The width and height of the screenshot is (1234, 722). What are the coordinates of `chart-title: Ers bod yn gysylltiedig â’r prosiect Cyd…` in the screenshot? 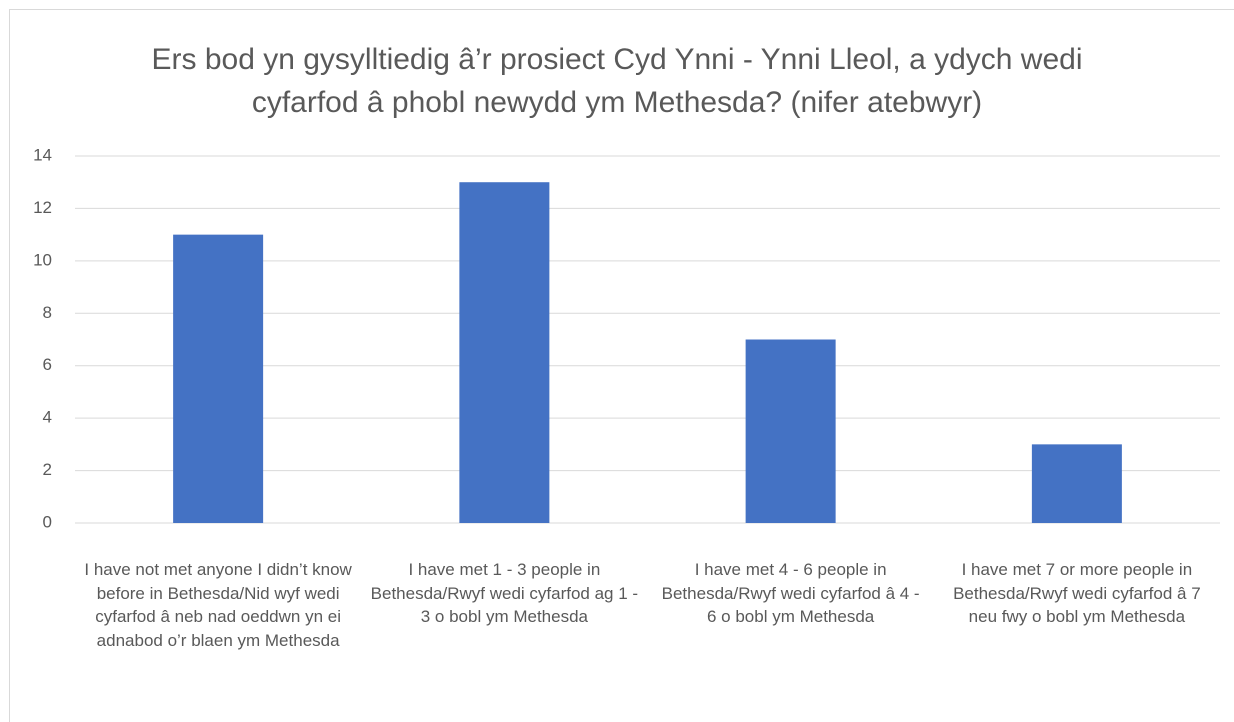 It's located at (617, 81).